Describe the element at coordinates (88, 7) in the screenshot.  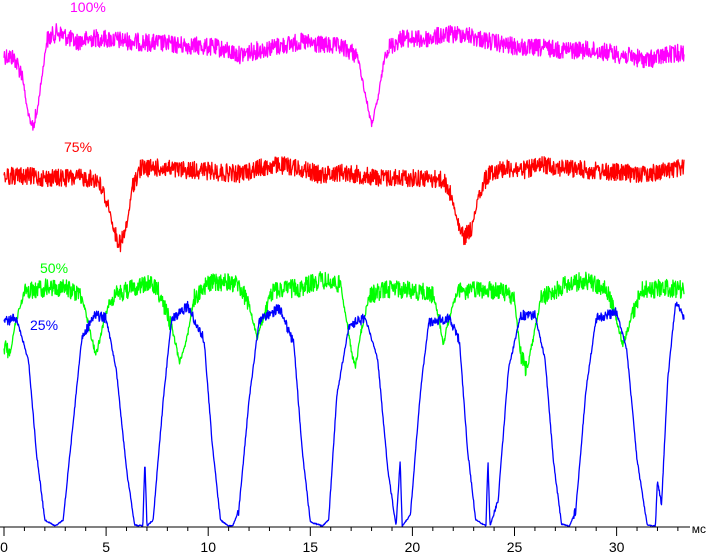
I see `series-label-100pct: 100%` at that location.